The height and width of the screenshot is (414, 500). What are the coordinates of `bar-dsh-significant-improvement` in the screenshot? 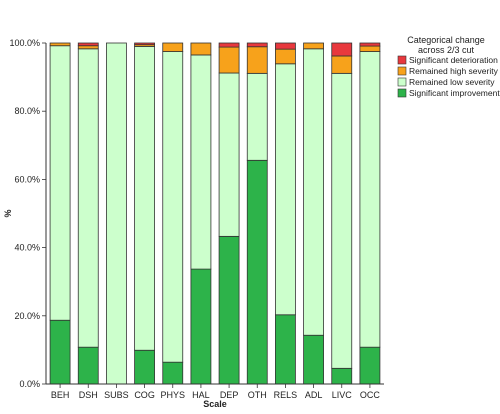 It's located at (88, 365).